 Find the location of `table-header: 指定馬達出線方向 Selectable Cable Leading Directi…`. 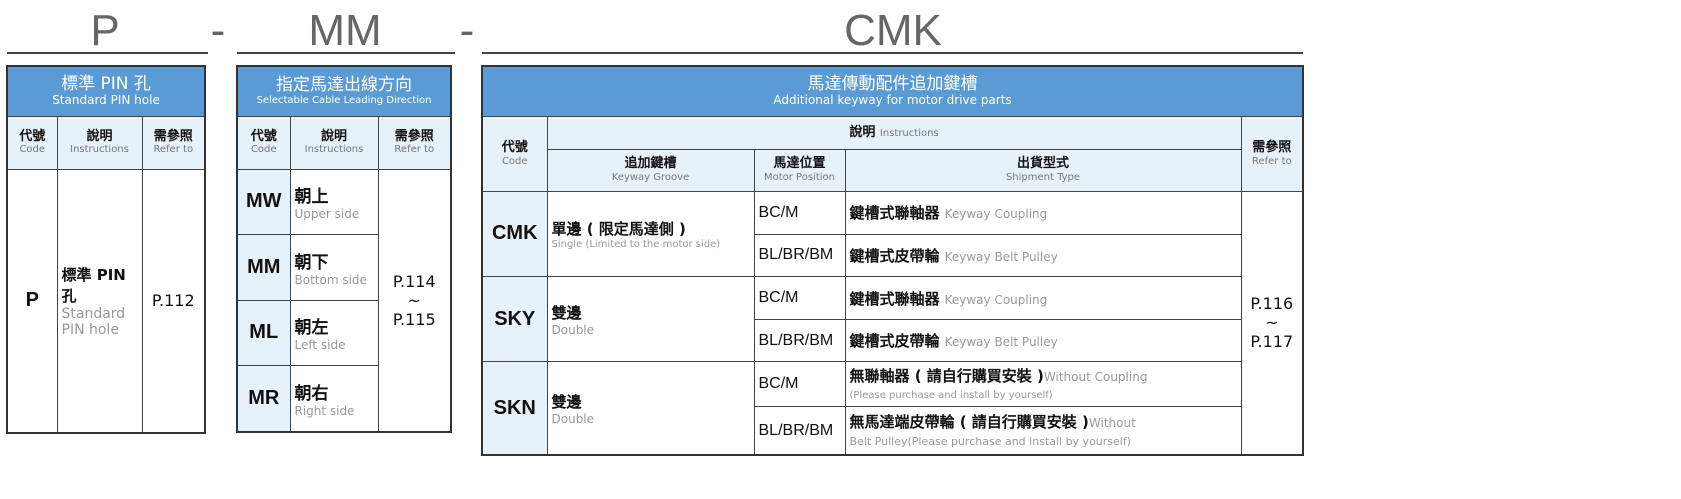

table-header: 指定馬達出線方向 Selectable Cable Leading Directi… is located at coordinates (344, 91).